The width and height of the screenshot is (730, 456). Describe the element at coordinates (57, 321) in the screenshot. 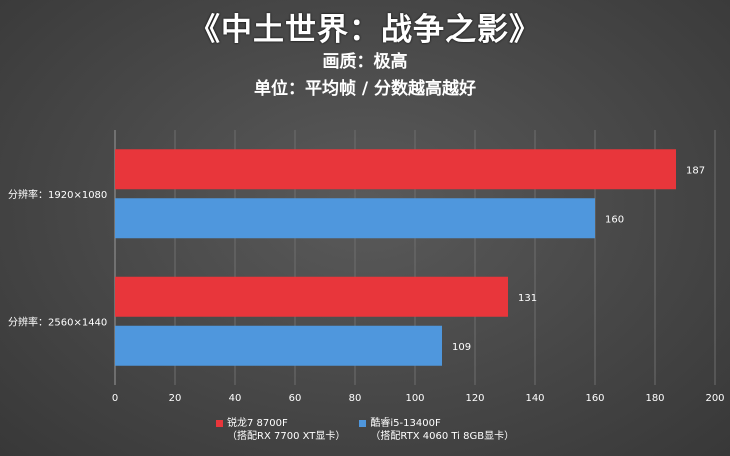

I see `category-label: 分辨率：2560×1440` at that location.